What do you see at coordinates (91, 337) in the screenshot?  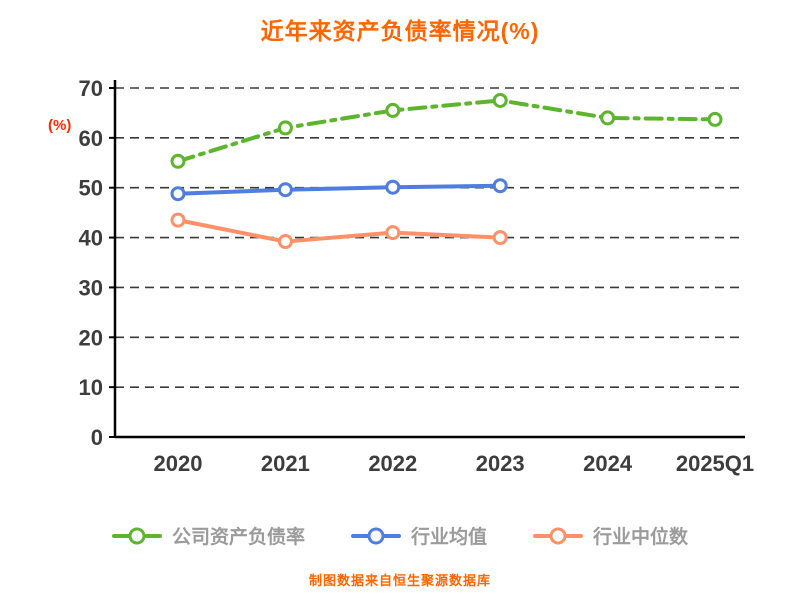 I see `svg-text: 20` at bounding box center [91, 337].